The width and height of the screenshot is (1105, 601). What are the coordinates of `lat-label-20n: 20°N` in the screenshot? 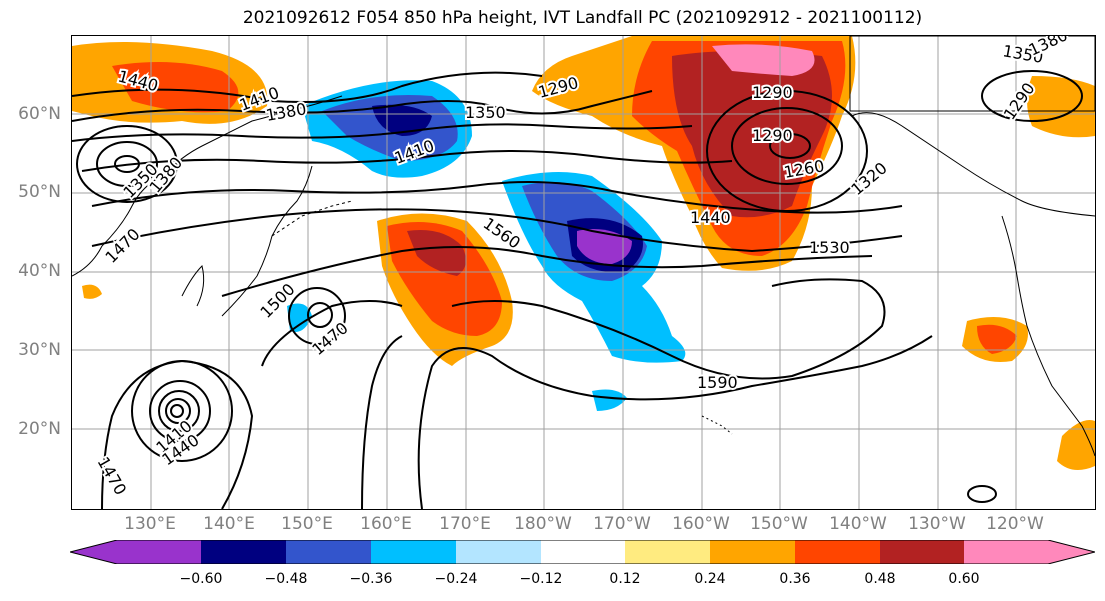 It's located at (39, 429).